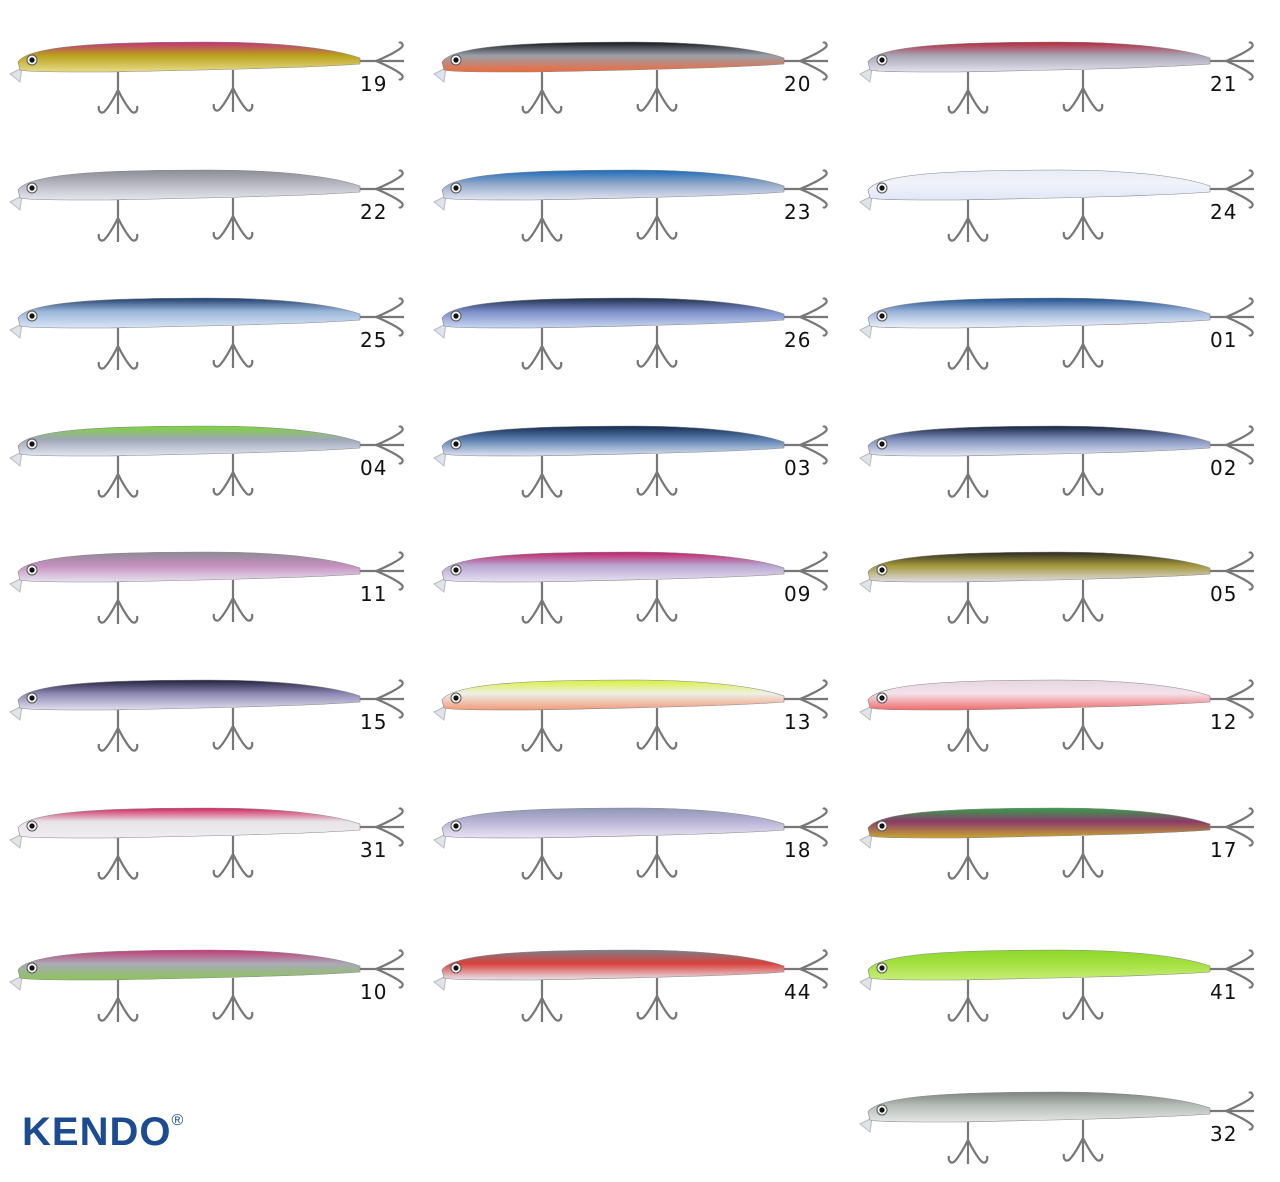 The width and height of the screenshot is (1280, 1182). I want to click on lure-32: 32, so click(1068, 1122).